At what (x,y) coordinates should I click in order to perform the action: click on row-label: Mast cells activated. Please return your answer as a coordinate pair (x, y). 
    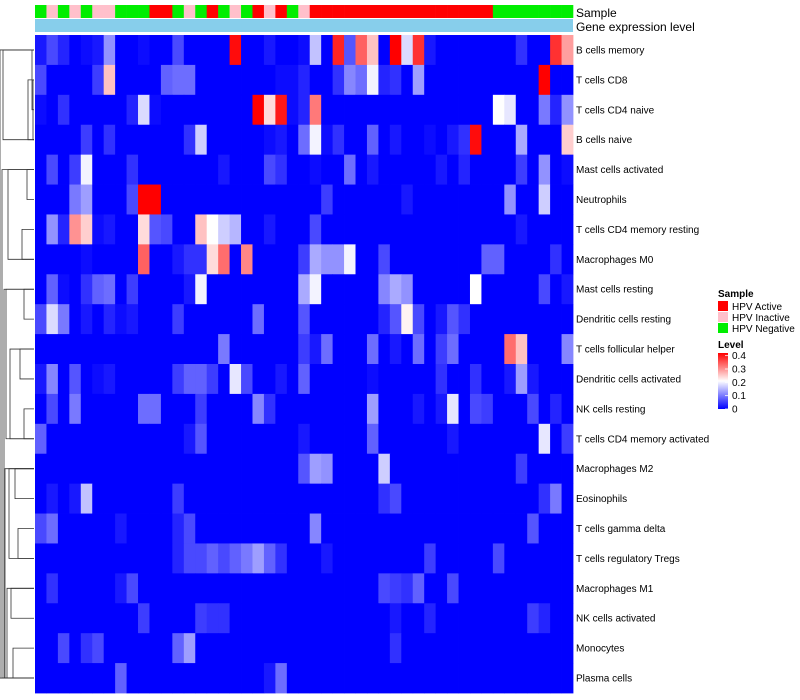
    Looking at the image, I should click on (619, 170).